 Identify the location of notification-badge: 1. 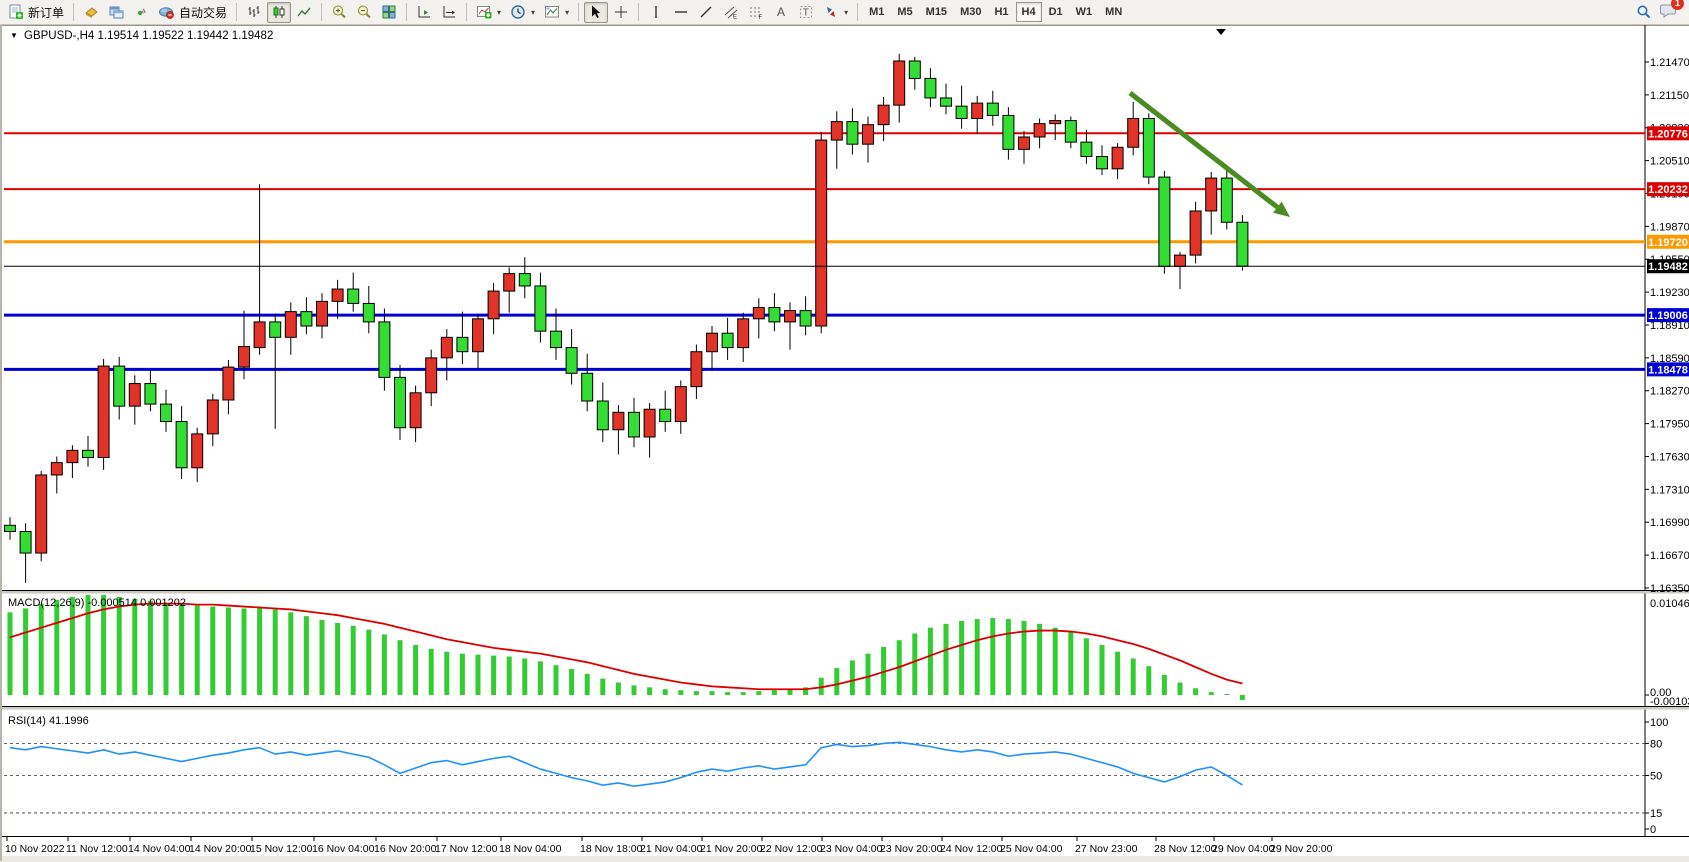
(1677, 5).